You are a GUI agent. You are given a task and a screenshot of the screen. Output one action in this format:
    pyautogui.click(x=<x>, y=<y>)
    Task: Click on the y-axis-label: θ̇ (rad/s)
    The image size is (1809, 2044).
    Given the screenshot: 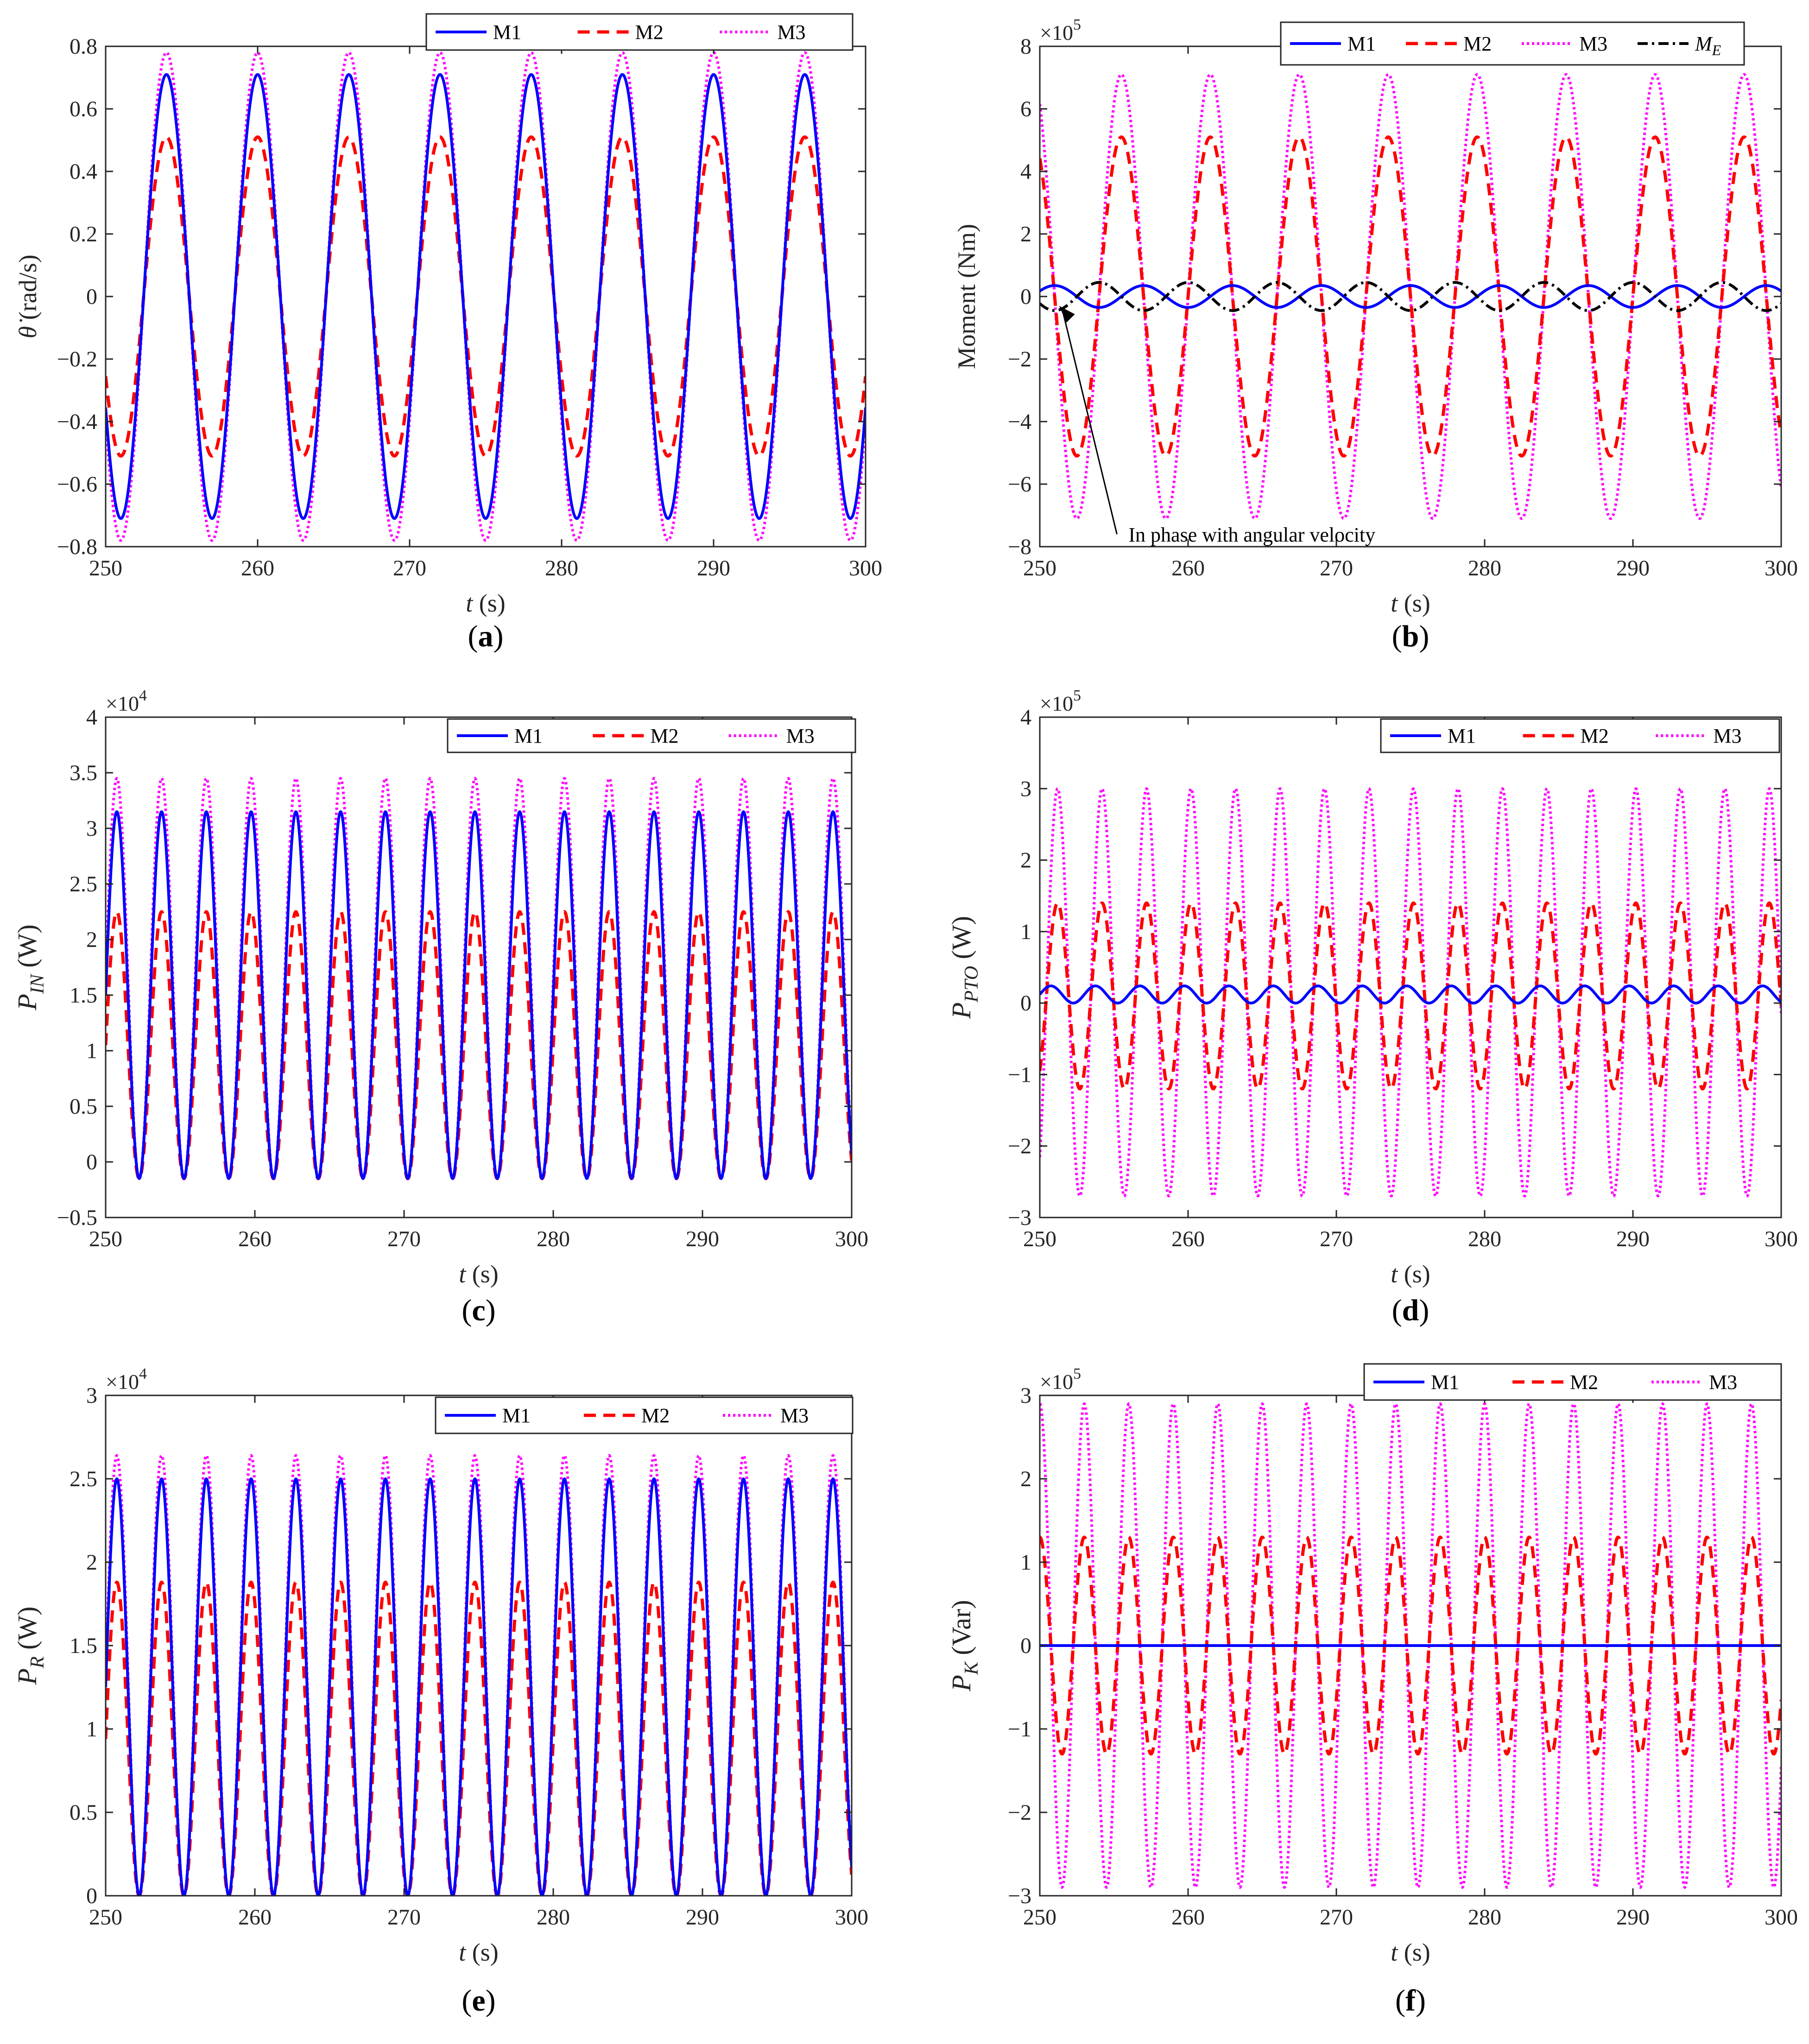 What is the action you would take?
    pyautogui.click(x=28, y=297)
    